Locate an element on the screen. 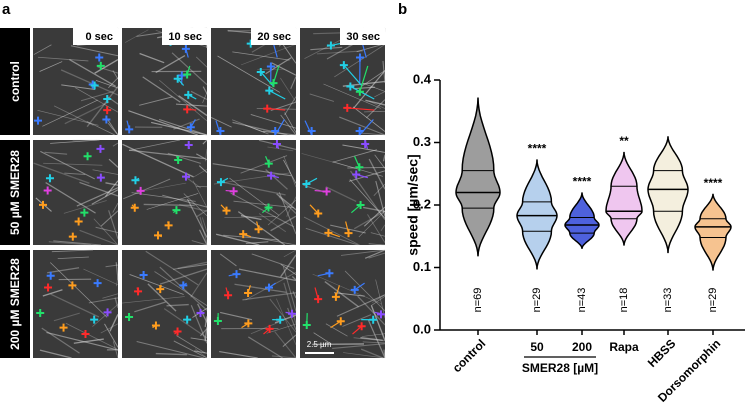 Image resolution: width=749 pixels, height=412 pixels. row-label: control is located at coordinates (15, 81).